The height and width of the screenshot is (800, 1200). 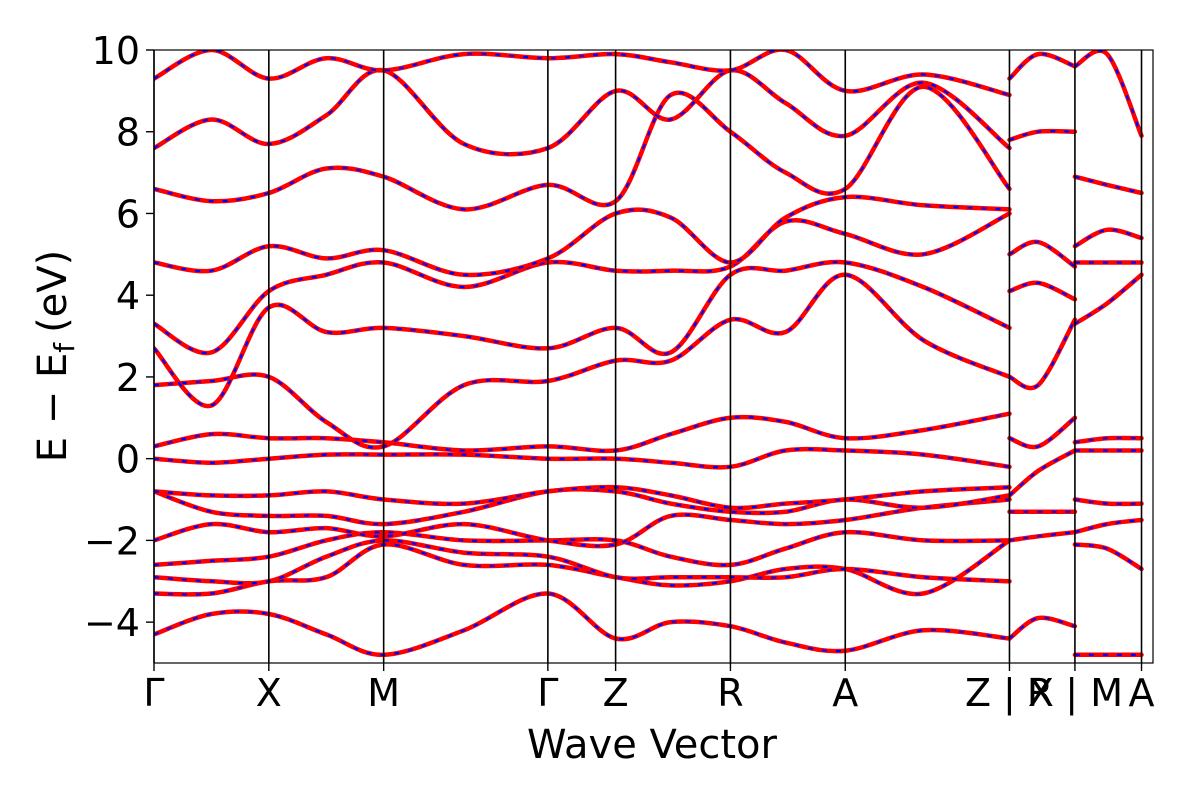 I want to click on band-23-dashed-overlay, so click(x=1042, y=291).